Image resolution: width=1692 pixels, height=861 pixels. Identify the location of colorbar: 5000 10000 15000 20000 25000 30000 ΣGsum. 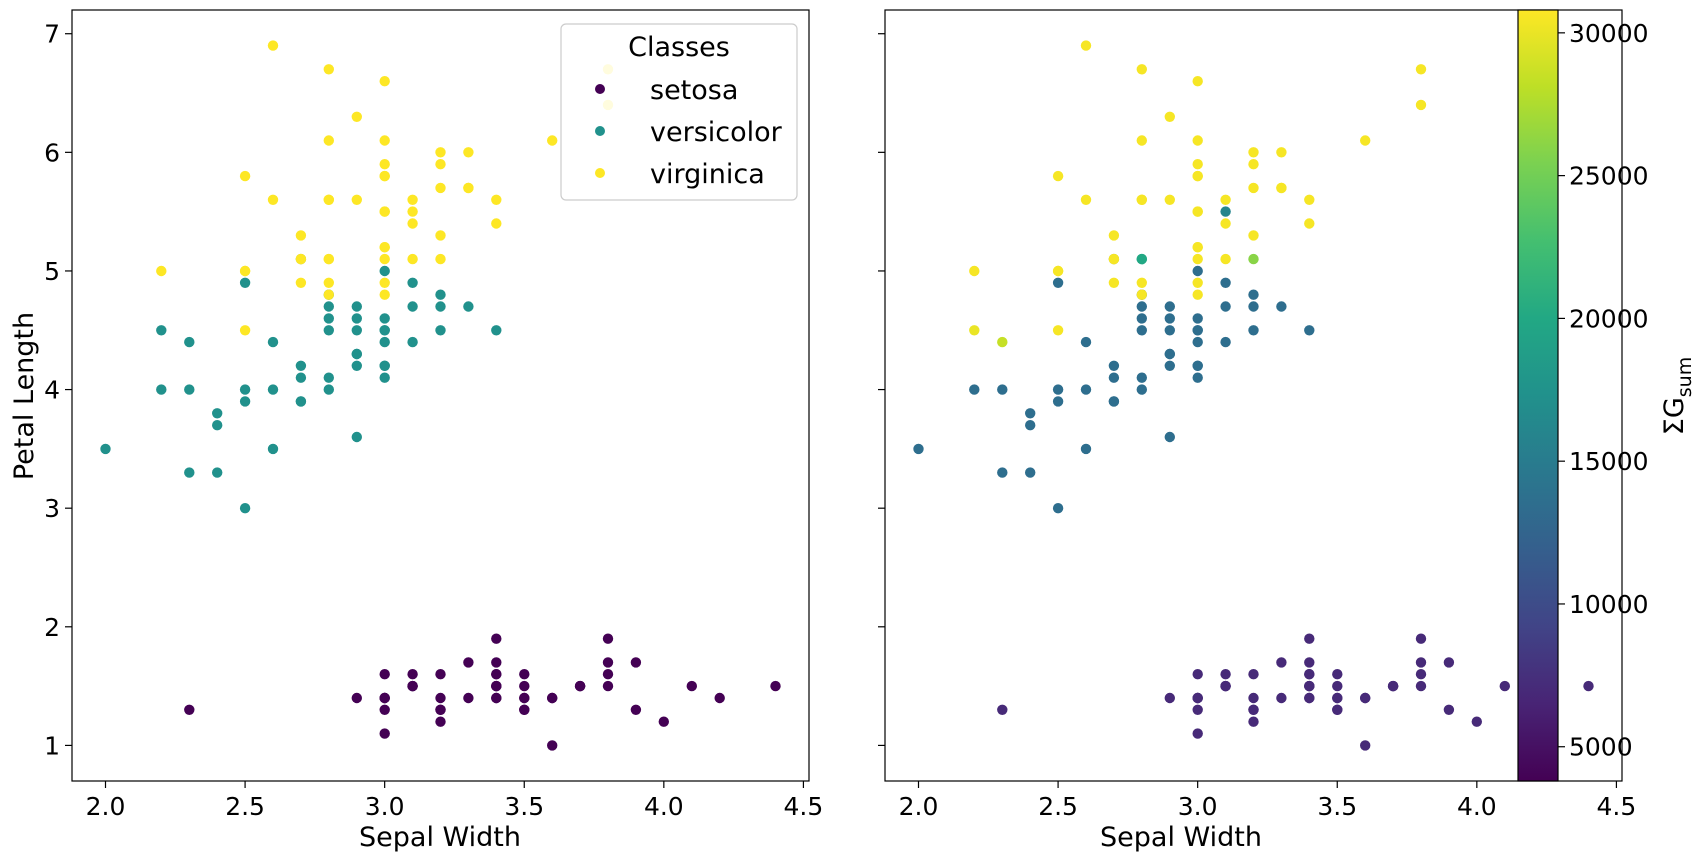
(1604, 395).